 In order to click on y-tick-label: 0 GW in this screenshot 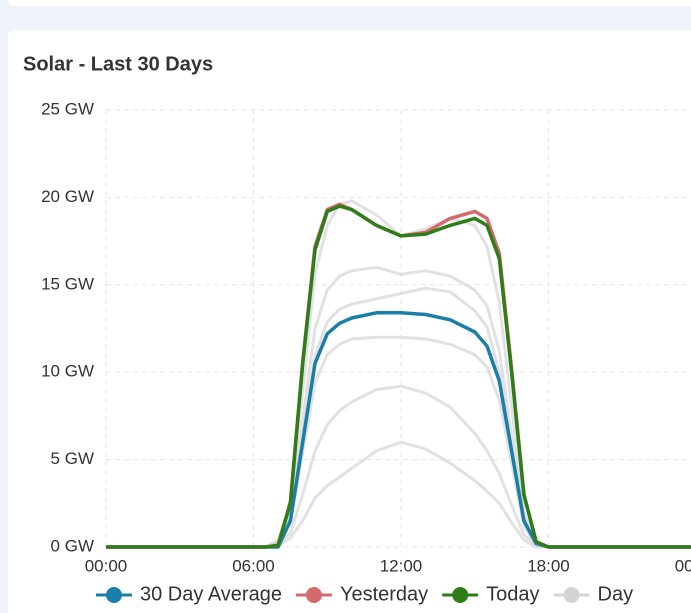, I will do `click(72, 545)`.